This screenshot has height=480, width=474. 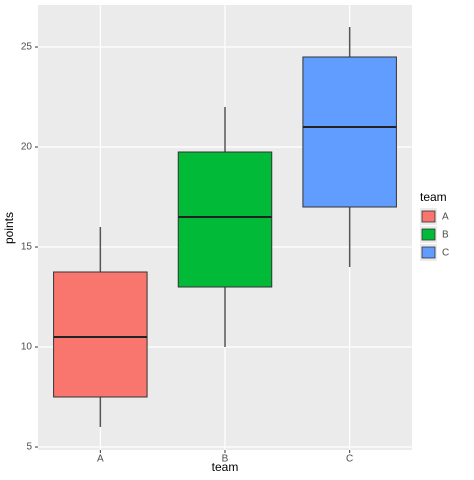 I want to click on x-tick-label: C, so click(x=349, y=459).